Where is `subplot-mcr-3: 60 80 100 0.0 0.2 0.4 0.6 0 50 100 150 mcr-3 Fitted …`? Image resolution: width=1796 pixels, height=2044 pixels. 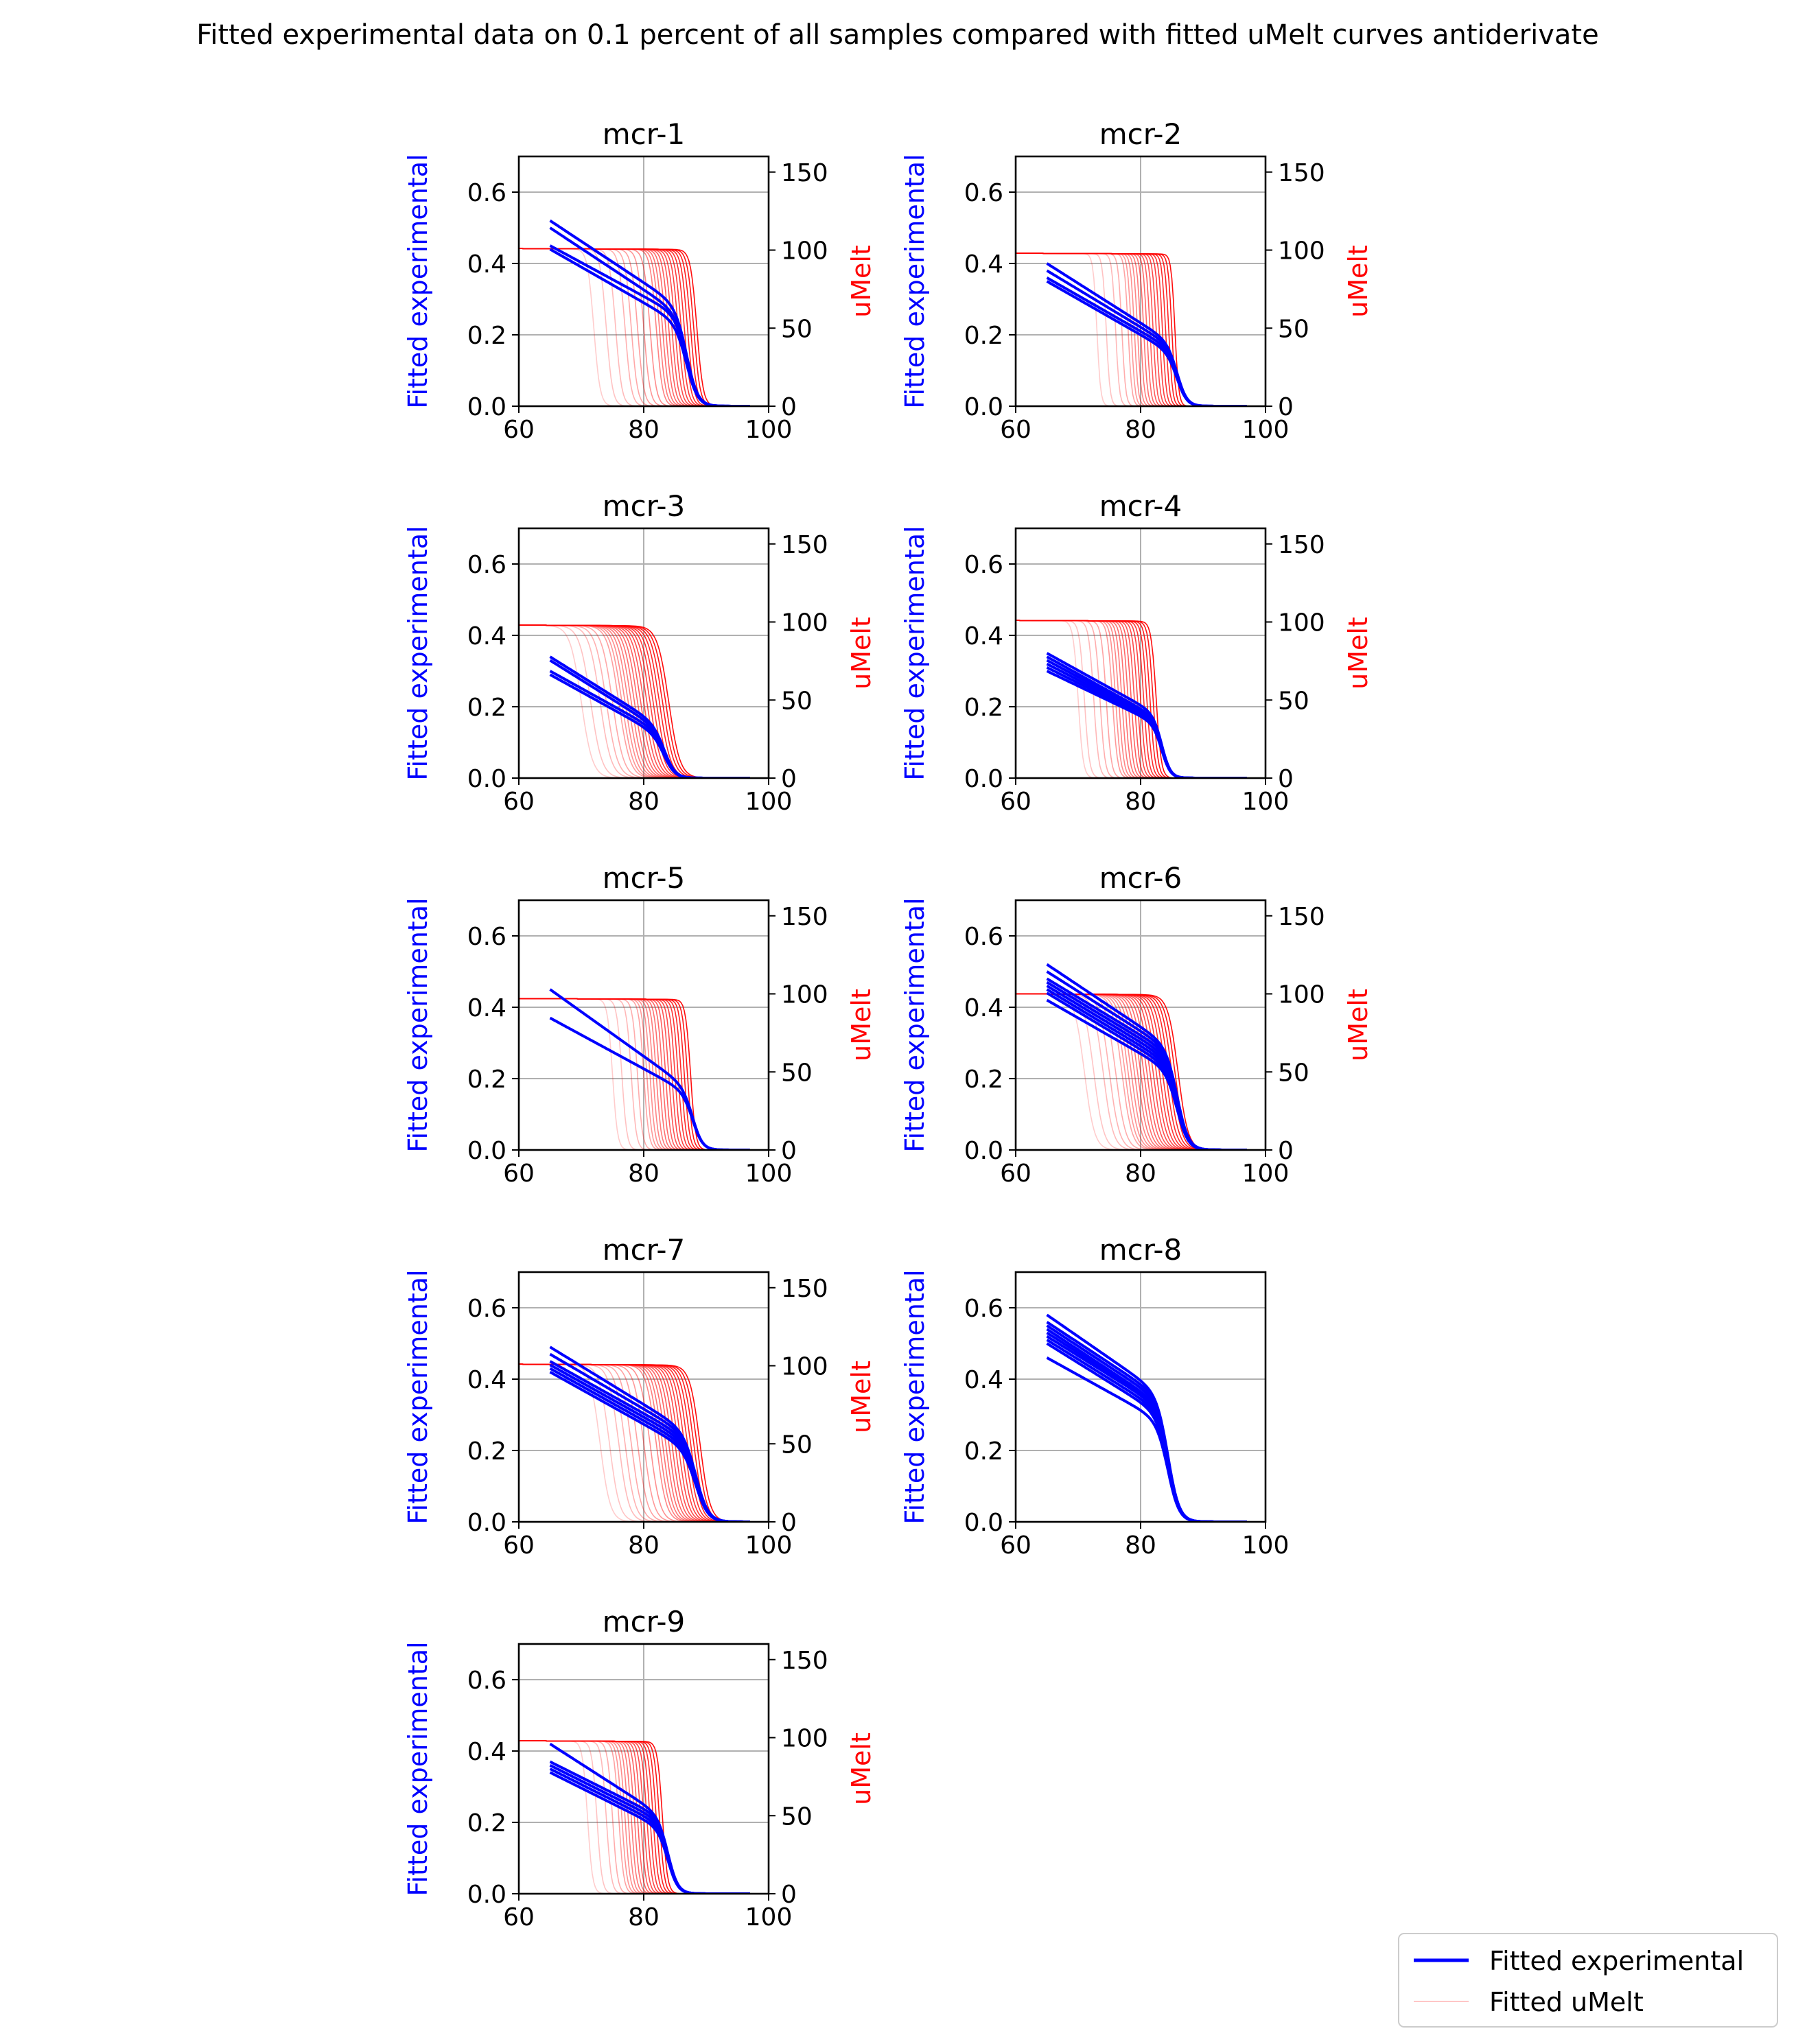
subplot-mcr-3: 60 80 100 0.0 0.2 0.4 0.6 0 50 100 150 mcr-3 Fitted … is located at coordinates (639, 652).